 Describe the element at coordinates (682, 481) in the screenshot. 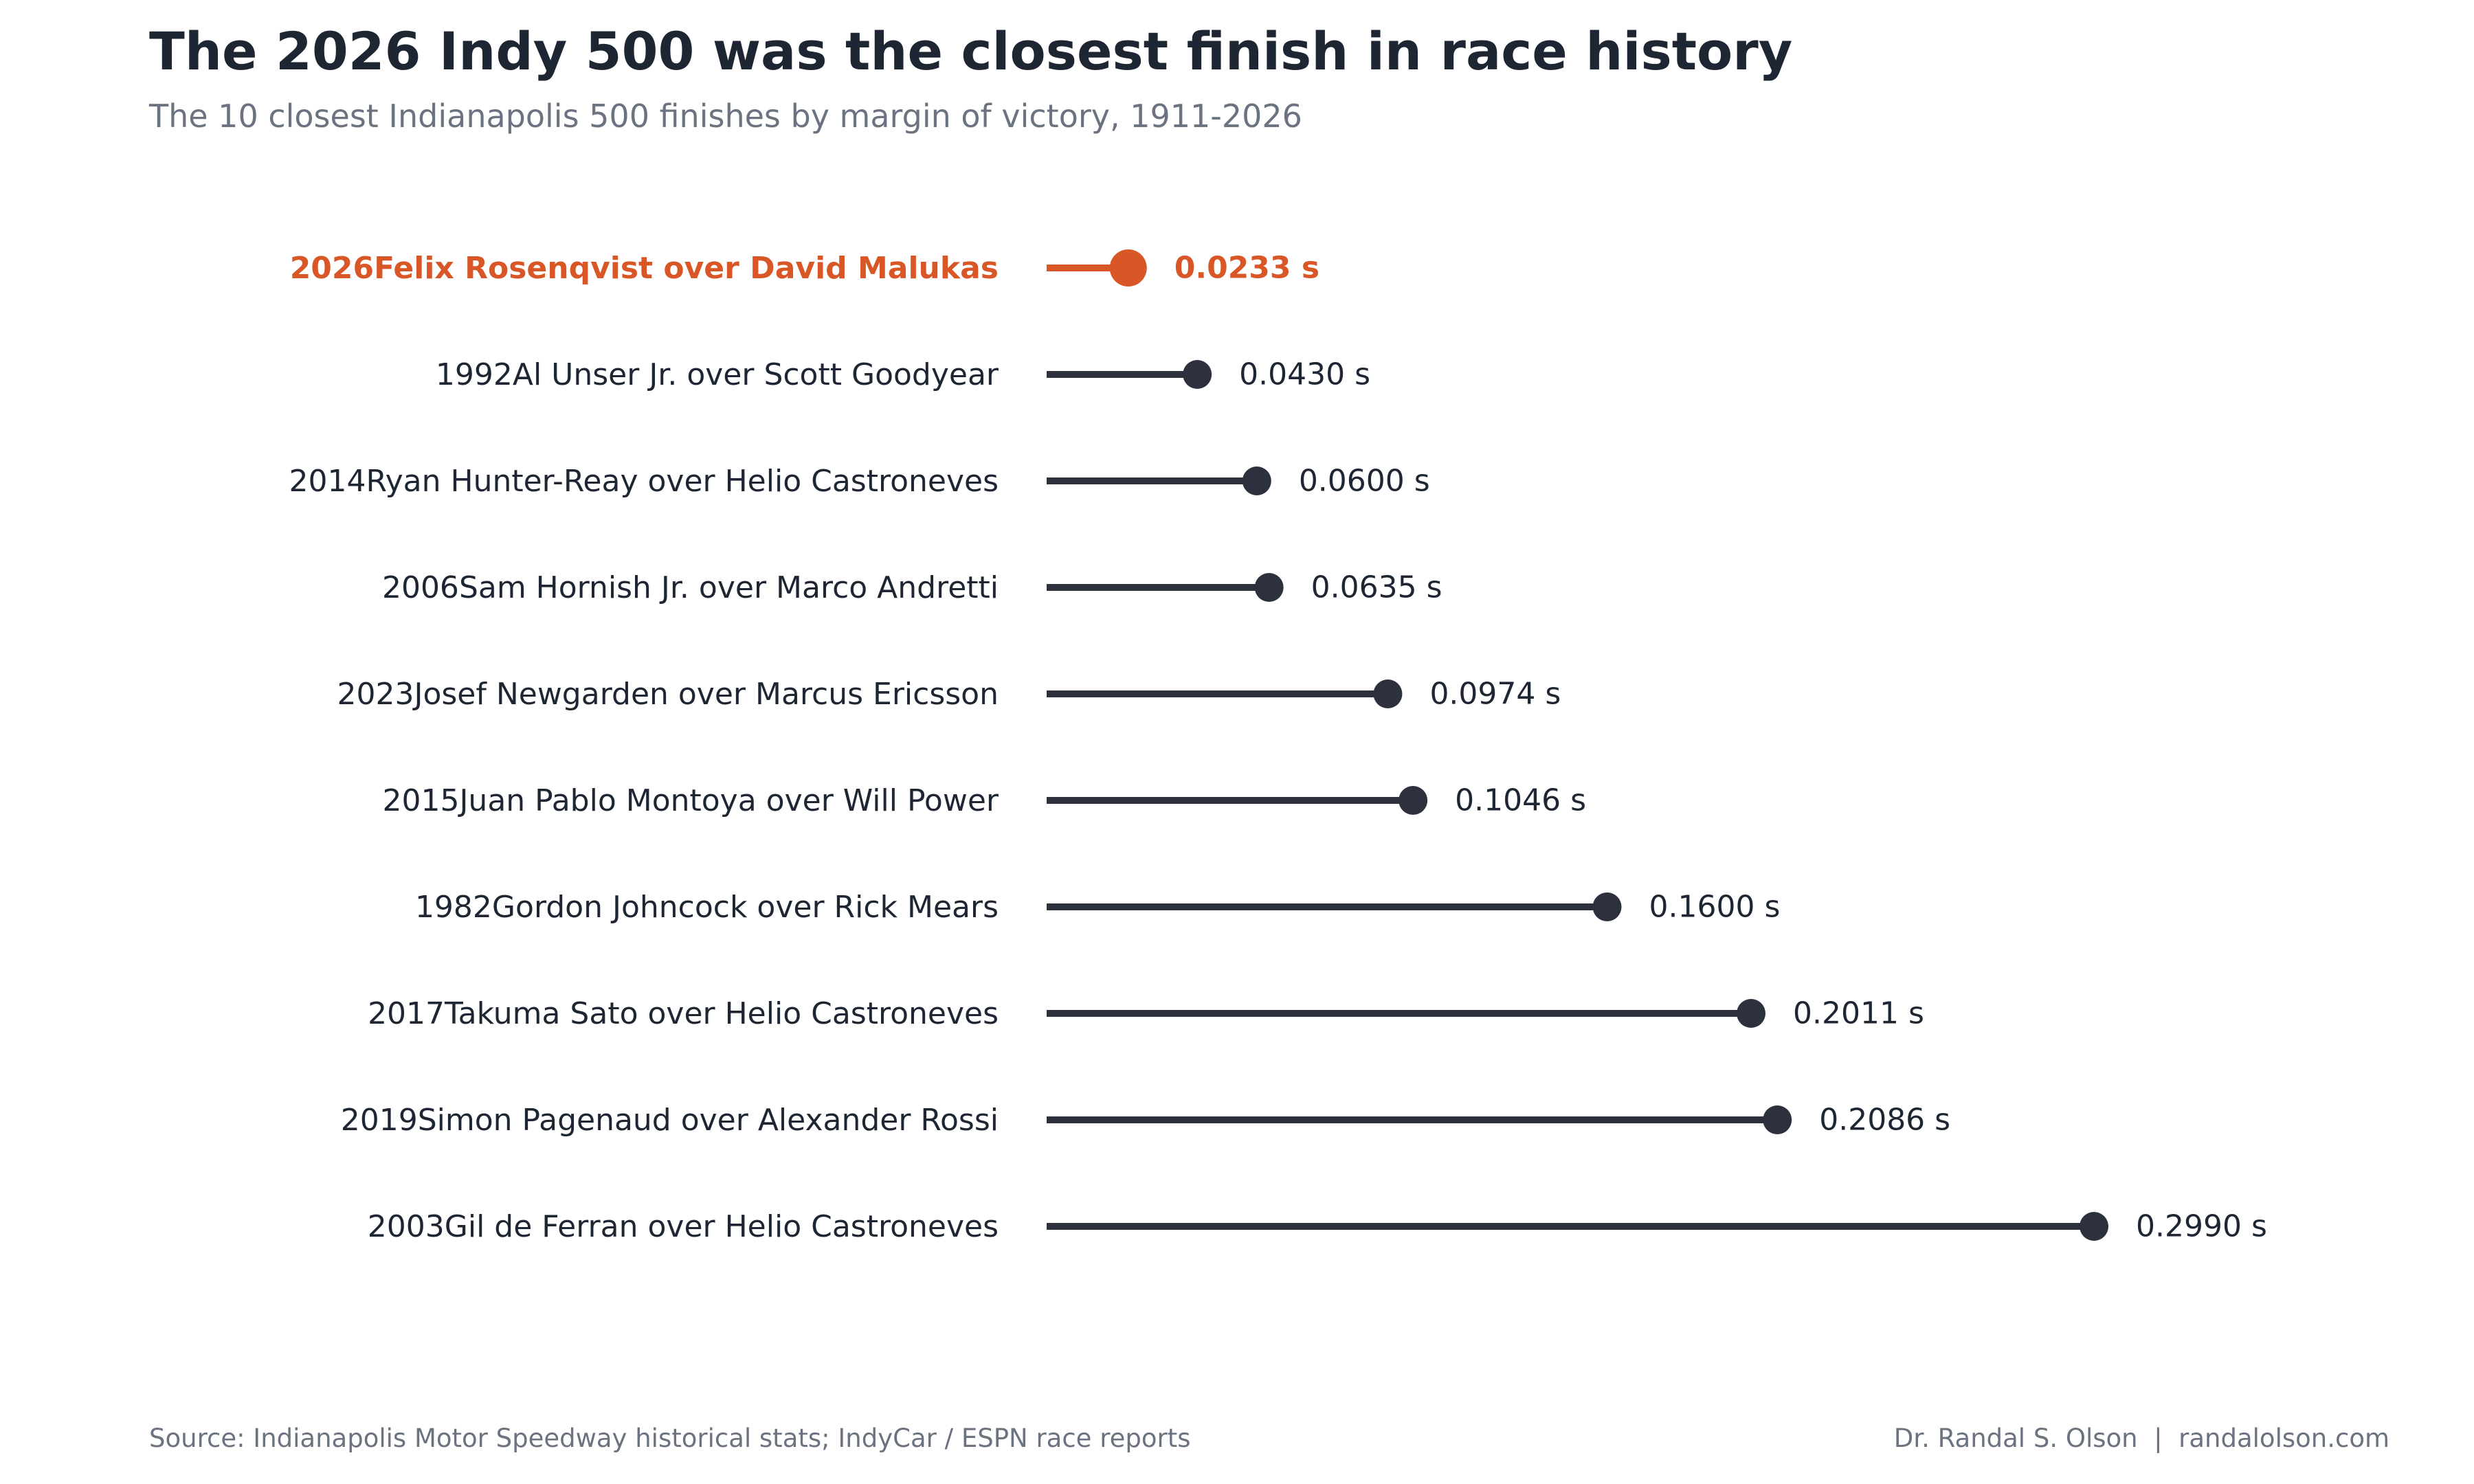

I see `row-matchup: Ryan Hunter-Reay over Helio Castroneves` at that location.